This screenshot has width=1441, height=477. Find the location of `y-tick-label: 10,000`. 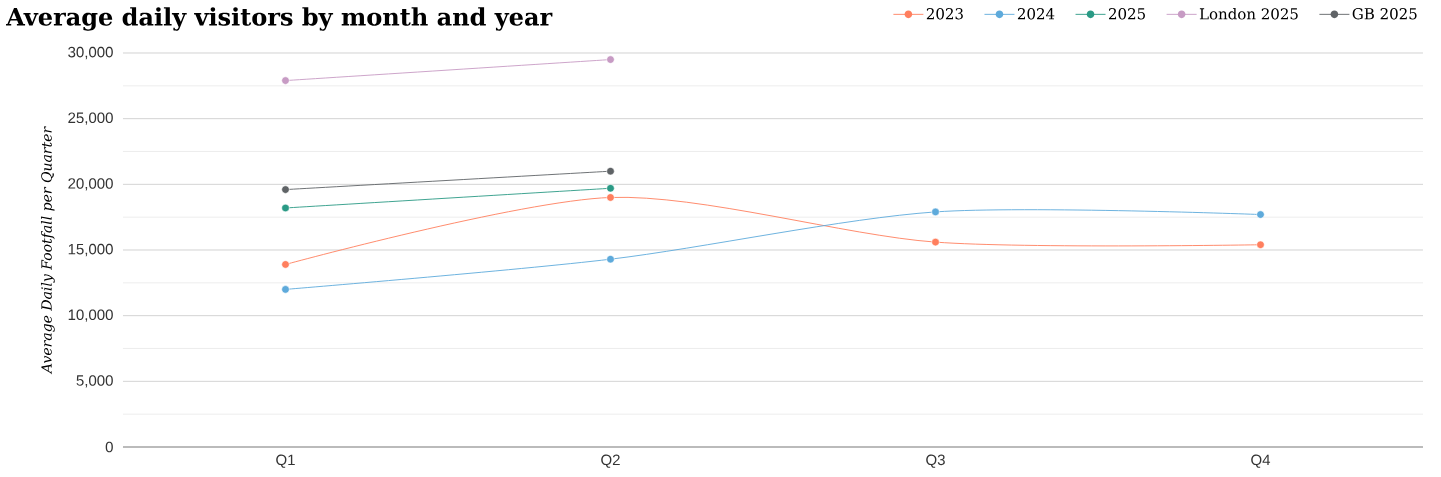

y-tick-label: 10,000 is located at coordinates (90, 315).